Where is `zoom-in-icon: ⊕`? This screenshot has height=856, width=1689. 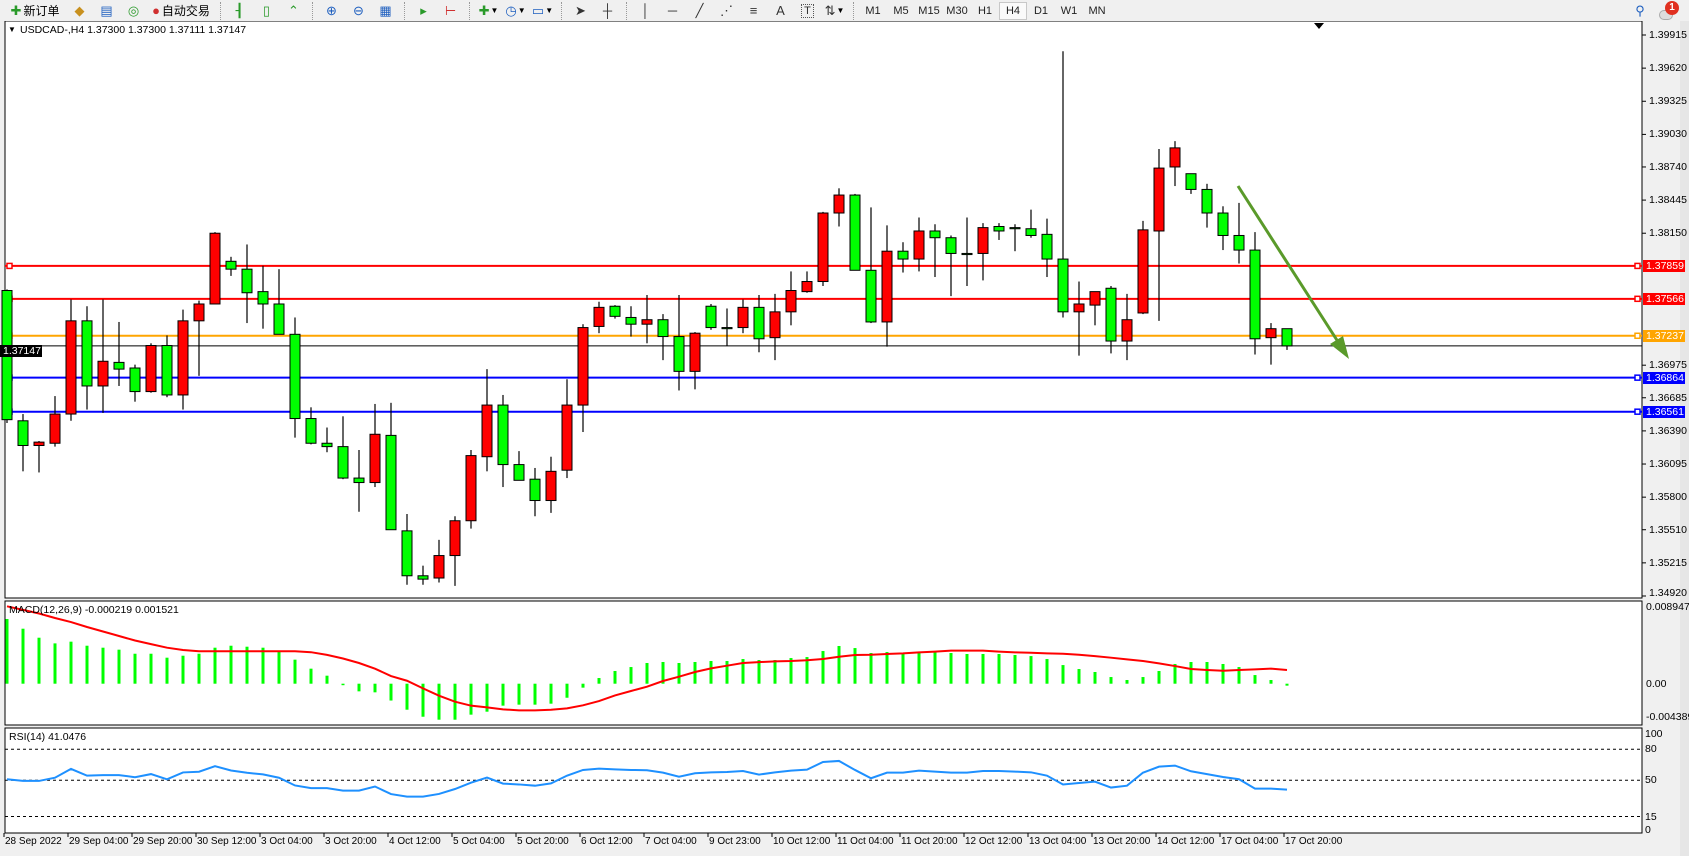 zoom-in-icon: ⊕ is located at coordinates (331, 10).